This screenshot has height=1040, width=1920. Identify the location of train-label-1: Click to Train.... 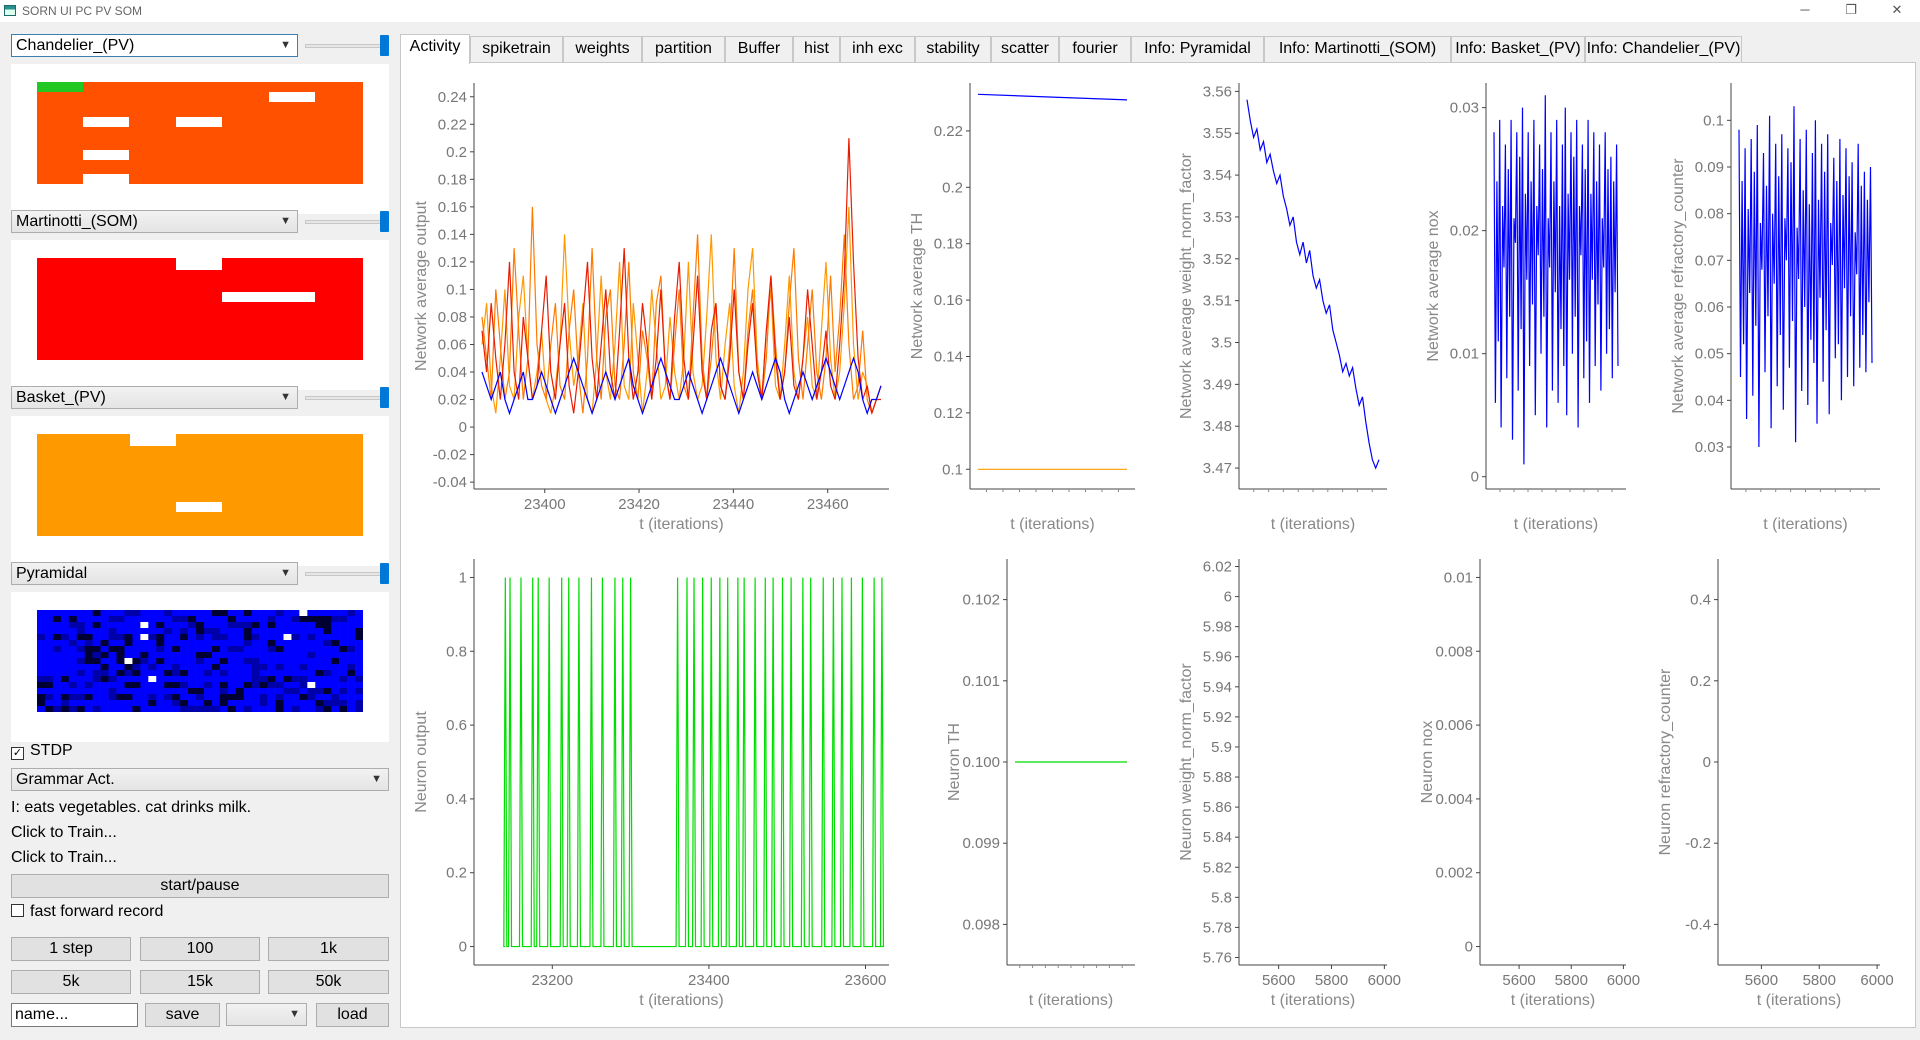
(64, 832).